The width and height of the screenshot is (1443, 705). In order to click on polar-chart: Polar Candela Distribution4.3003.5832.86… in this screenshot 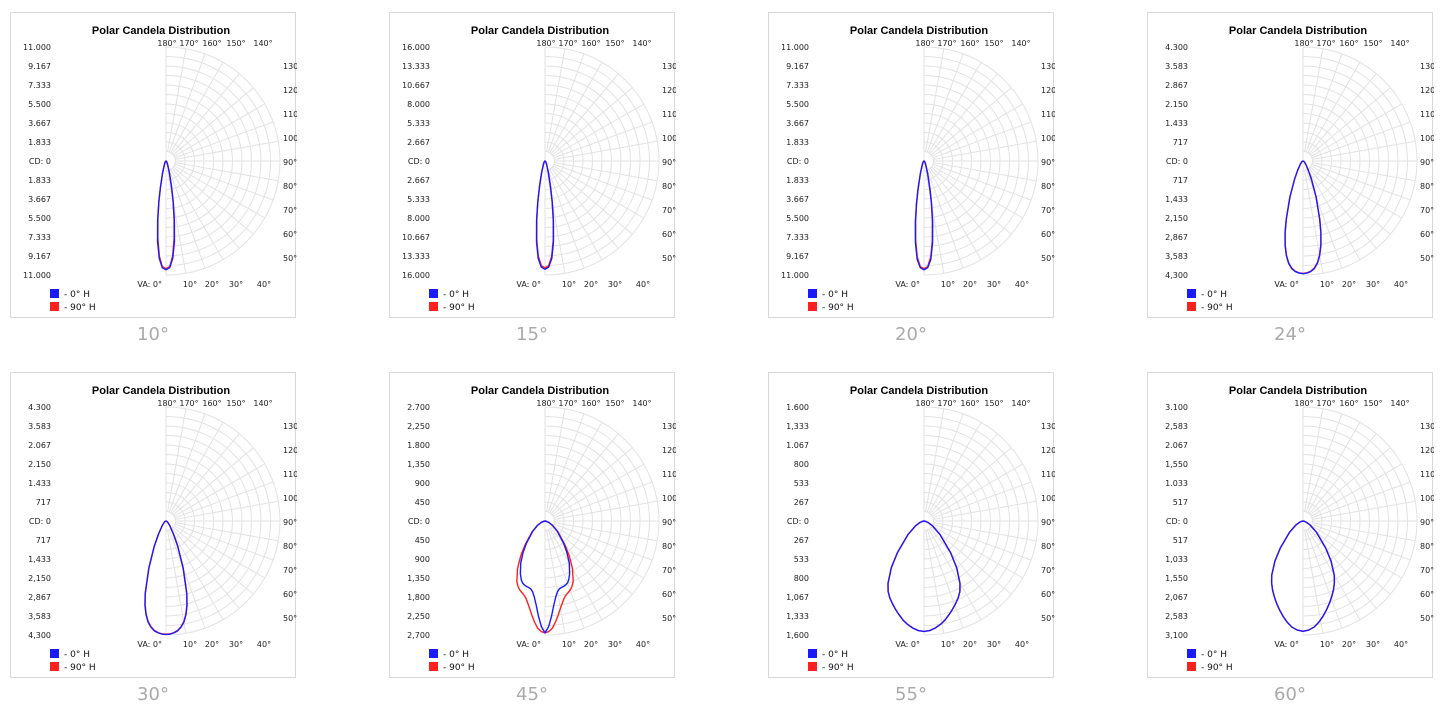, I will do `click(1291, 166)`.